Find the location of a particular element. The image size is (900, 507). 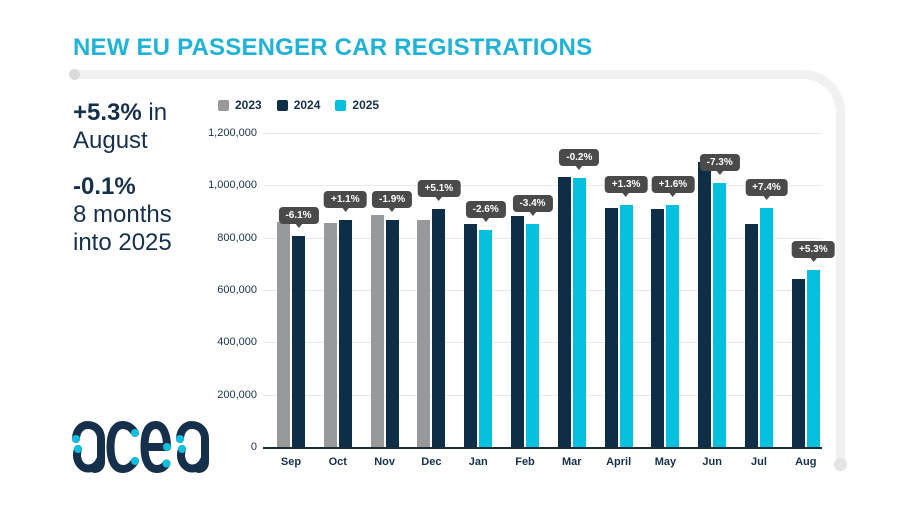

bar-2024-Aug is located at coordinates (798, 362).